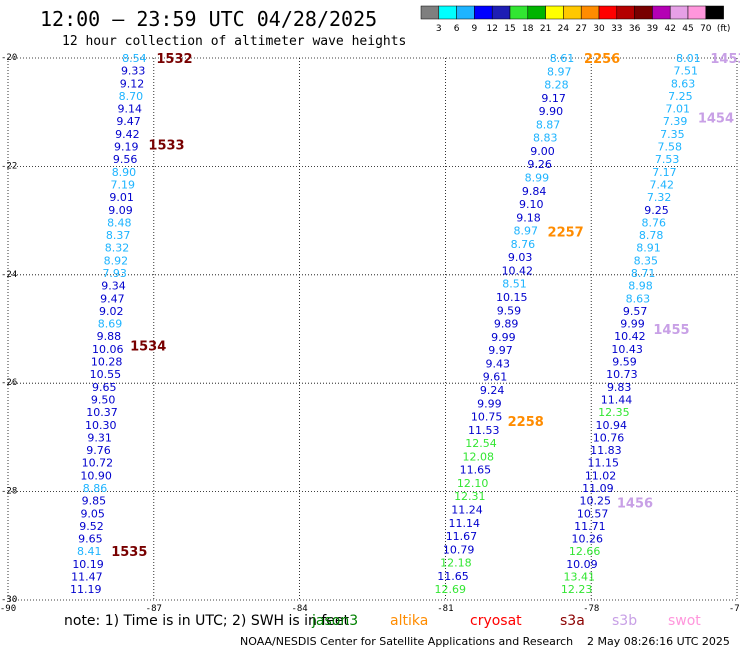 Image resolution: width=740 pixels, height=650 pixels. What do you see at coordinates (545, 29) in the screenshot?
I see `colorbar-label: 21` at bounding box center [545, 29].